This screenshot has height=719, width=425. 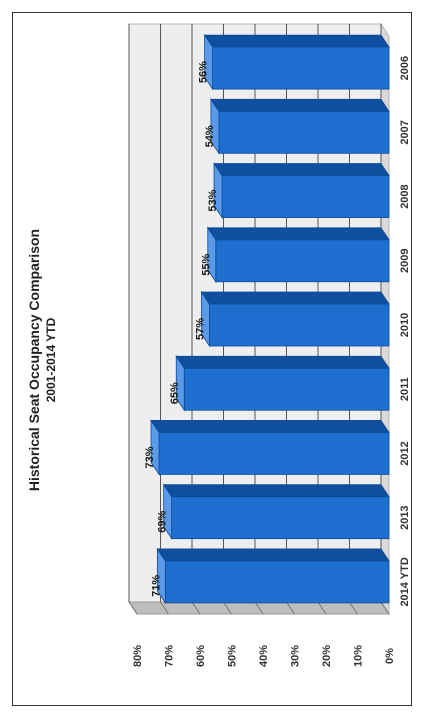 What do you see at coordinates (264, 656) in the screenshot?
I see `y-tick-label: 40%` at bounding box center [264, 656].